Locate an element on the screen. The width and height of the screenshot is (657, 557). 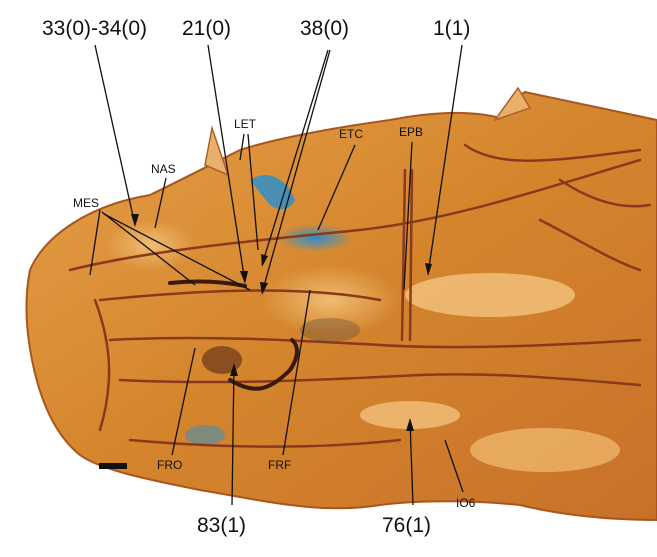
label-21: 21(0) is located at coordinates (207, 28).